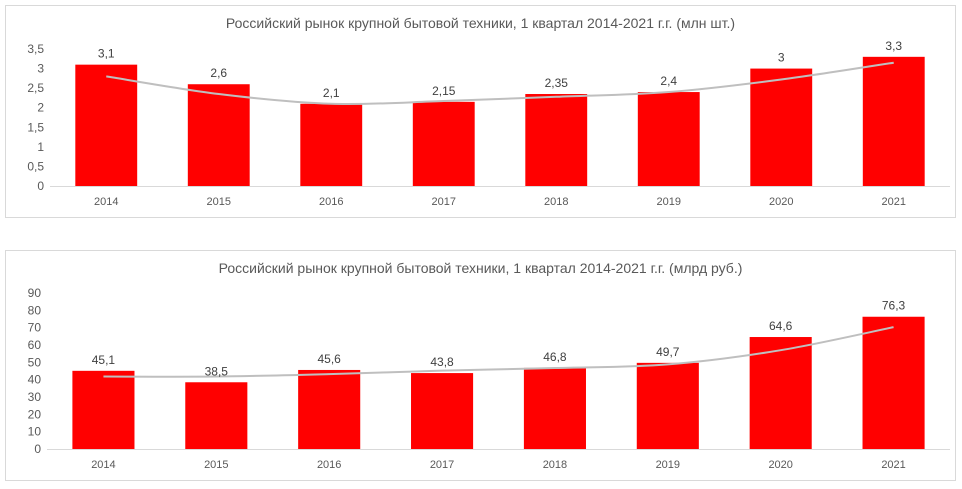 This screenshot has height=489, width=962. What do you see at coordinates (556, 202) in the screenshot?
I see `chart-1-x-label: 2018` at bounding box center [556, 202].